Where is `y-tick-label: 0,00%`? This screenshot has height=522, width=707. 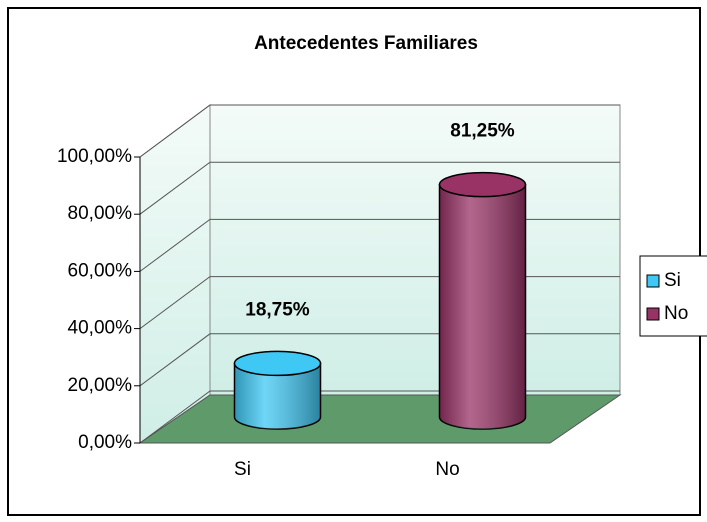
y-tick-label: 0,00% is located at coordinates (105, 442).